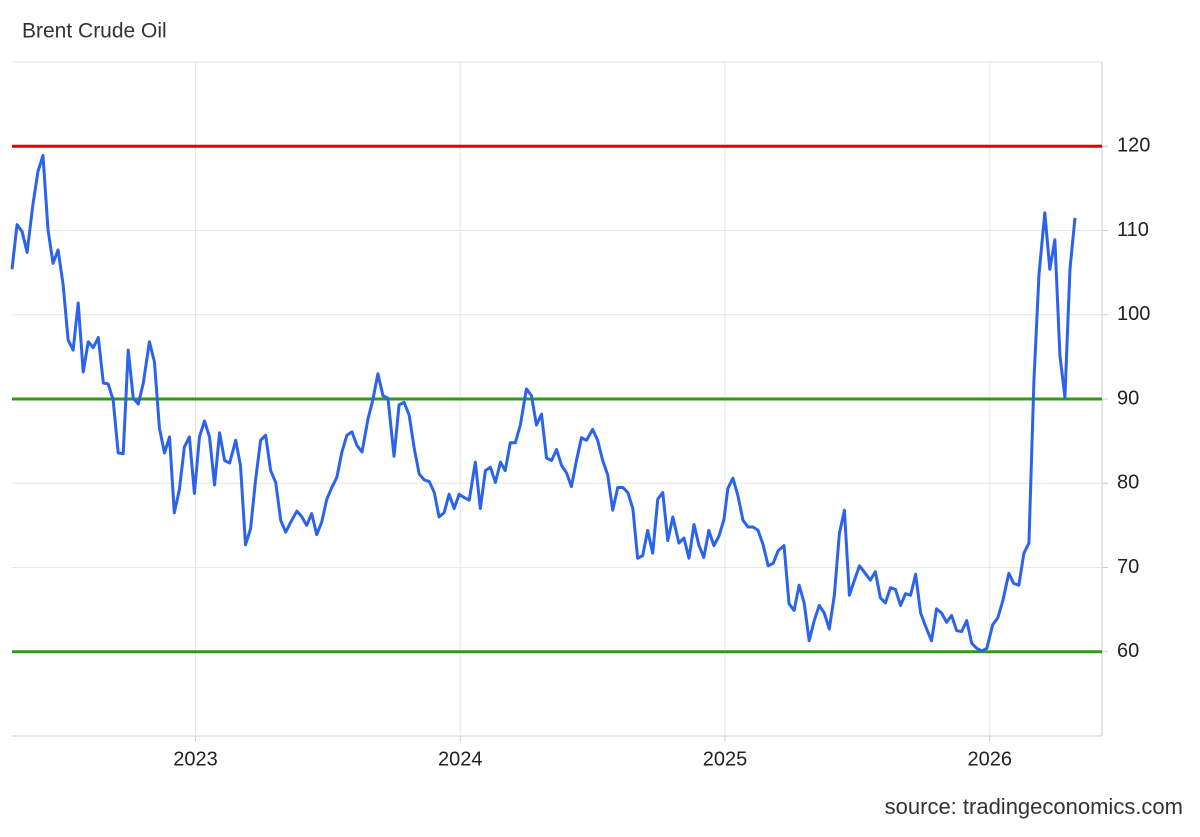 The width and height of the screenshot is (1200, 837). Describe the element at coordinates (94, 31) in the screenshot. I see `chart-title: Brent Crude Oil` at that location.